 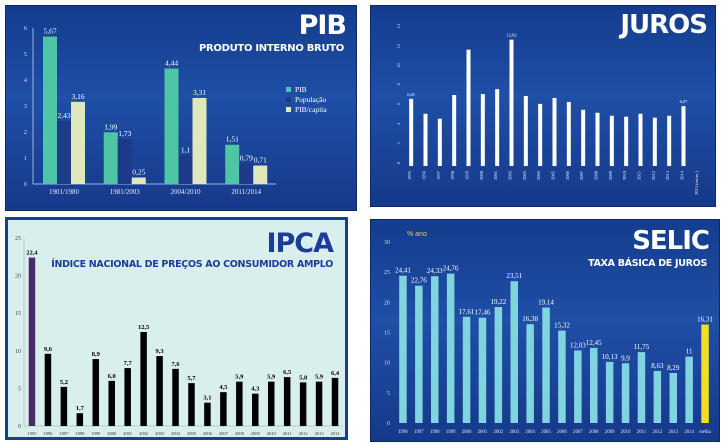 What do you see at coordinates (301, 89) in the screenshot?
I see `pib-legend-label: PIB` at bounding box center [301, 89].